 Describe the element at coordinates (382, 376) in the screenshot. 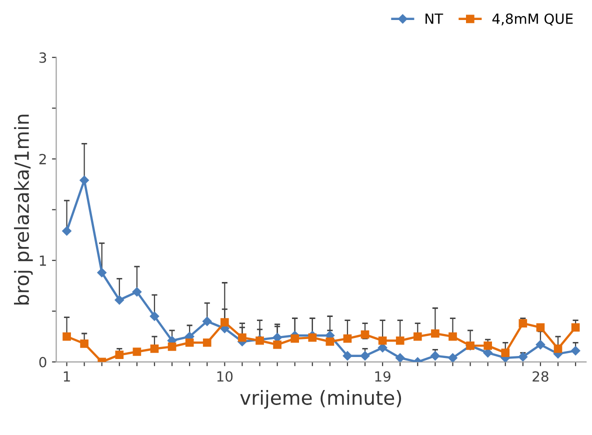

I see `x-tick-label: 19` at that location.